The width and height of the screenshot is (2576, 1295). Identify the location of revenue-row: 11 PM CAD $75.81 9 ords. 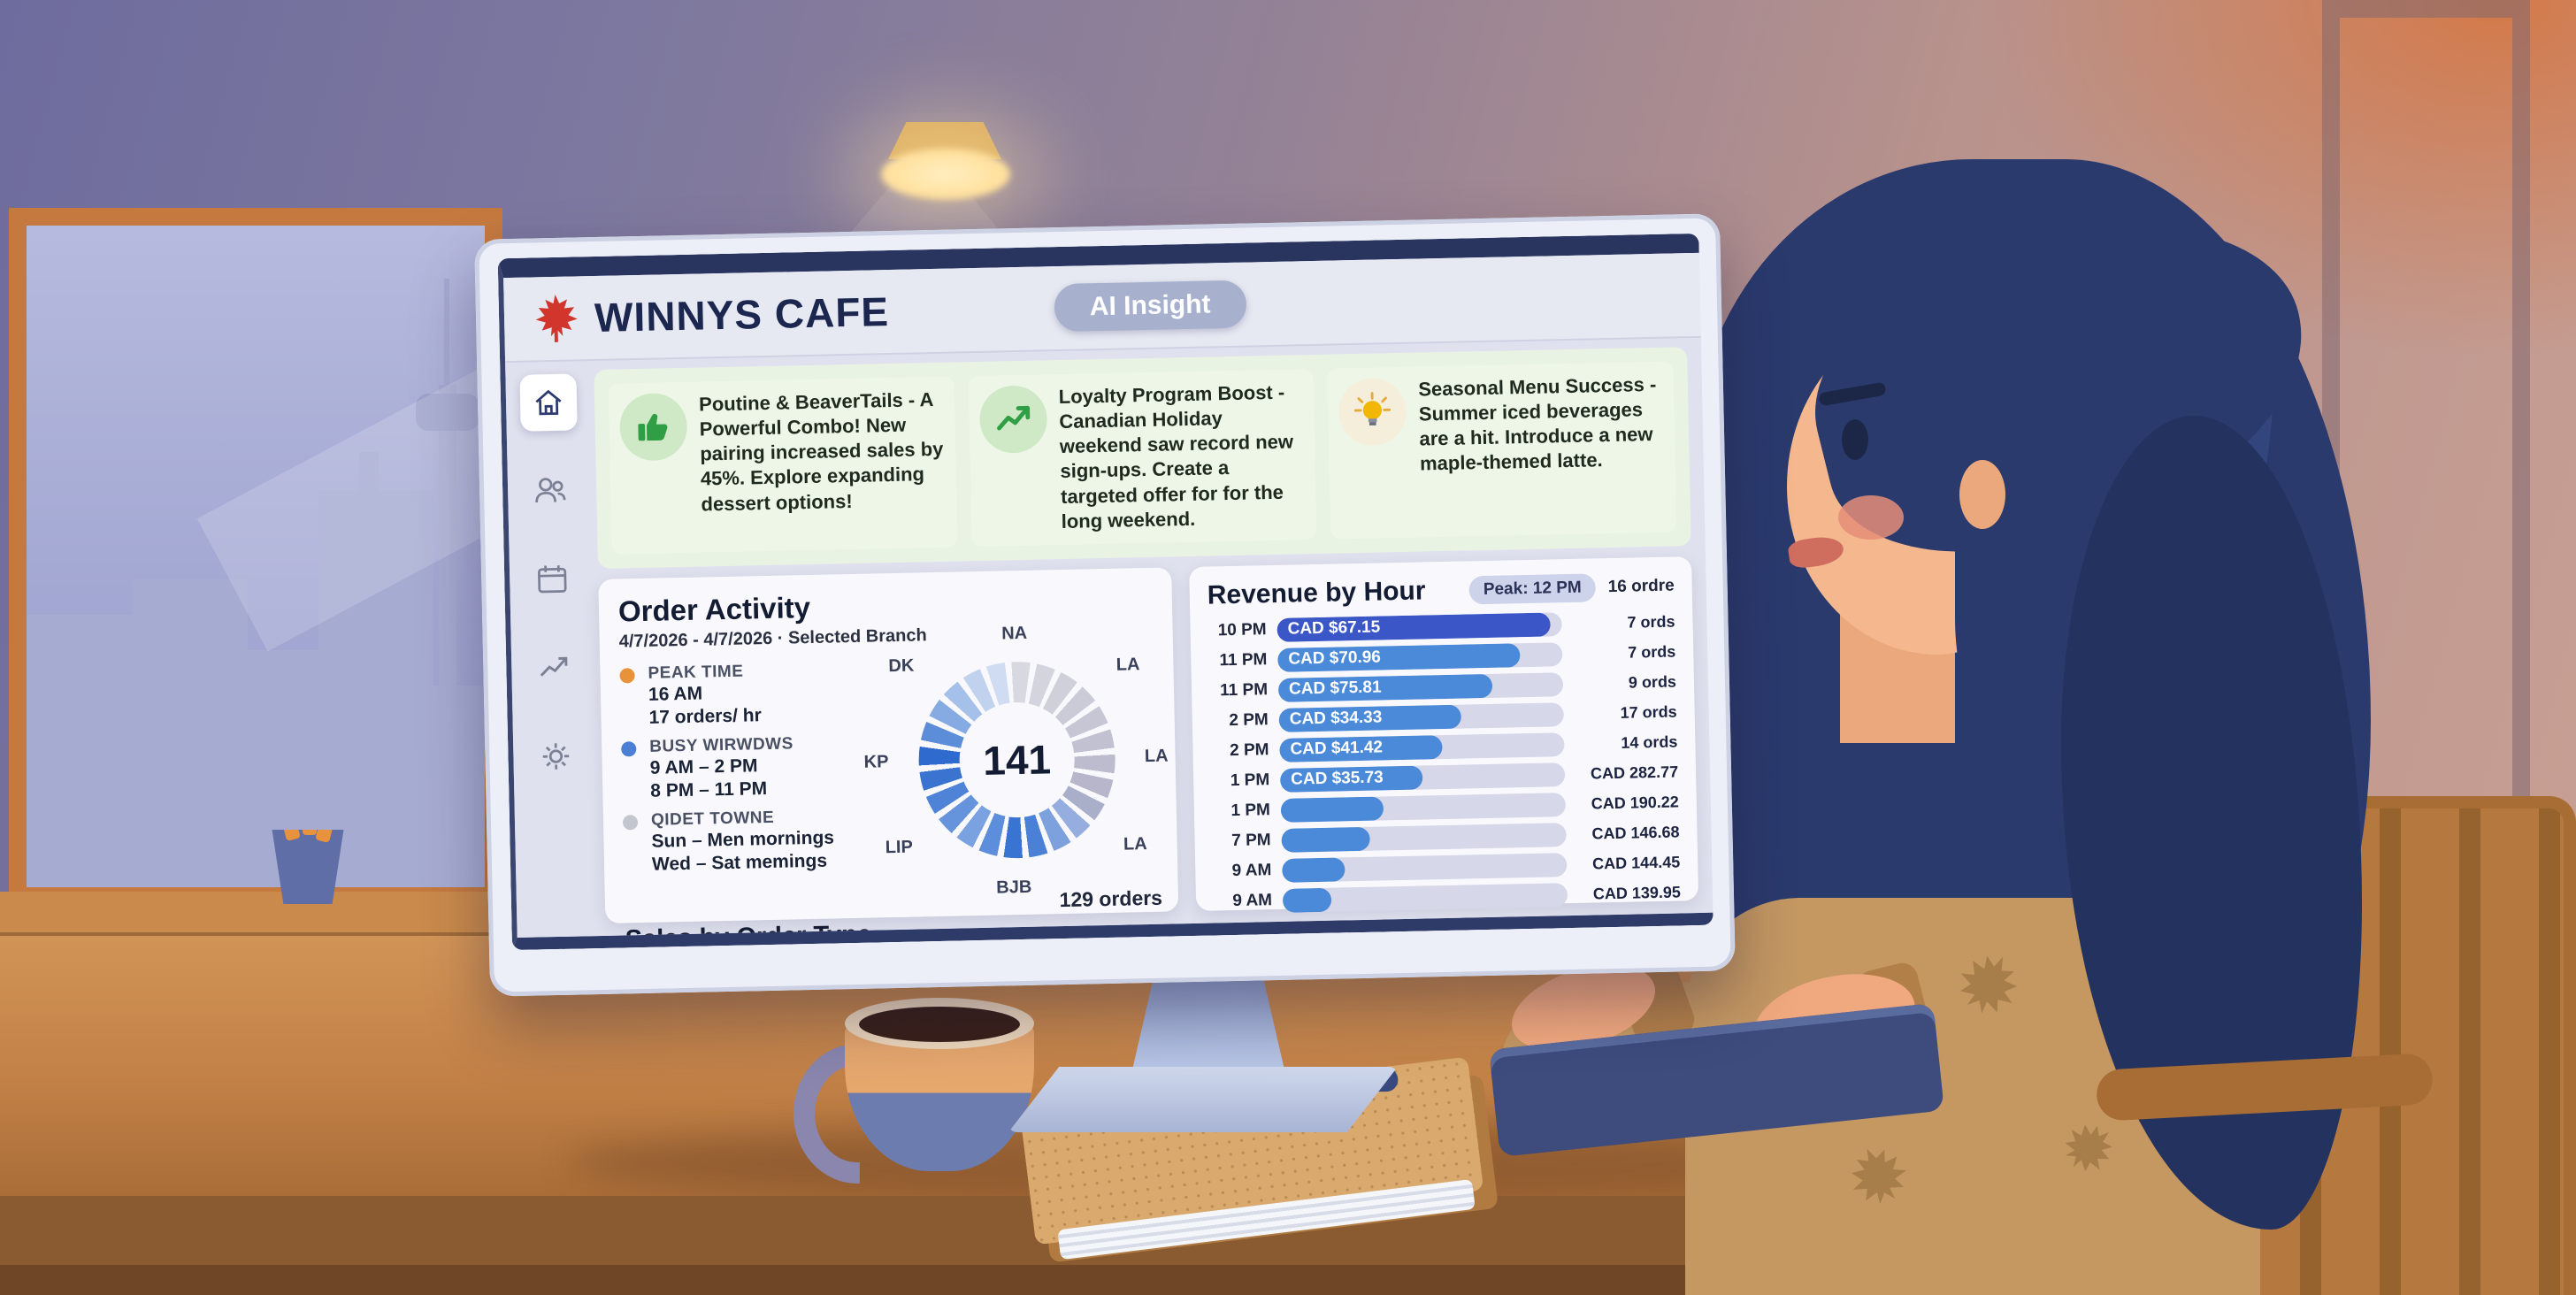
(1442, 686).